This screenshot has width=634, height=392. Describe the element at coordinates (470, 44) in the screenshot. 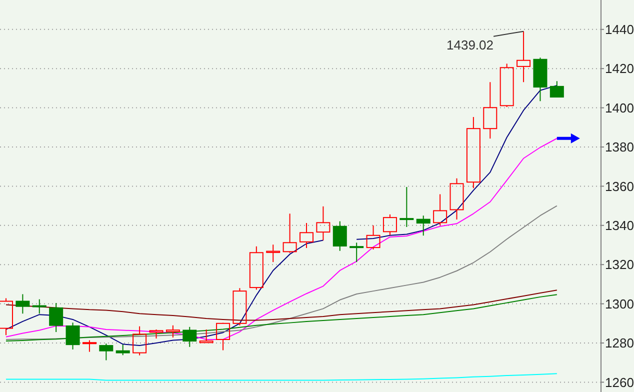

I see `annotation: 1439.02` at that location.